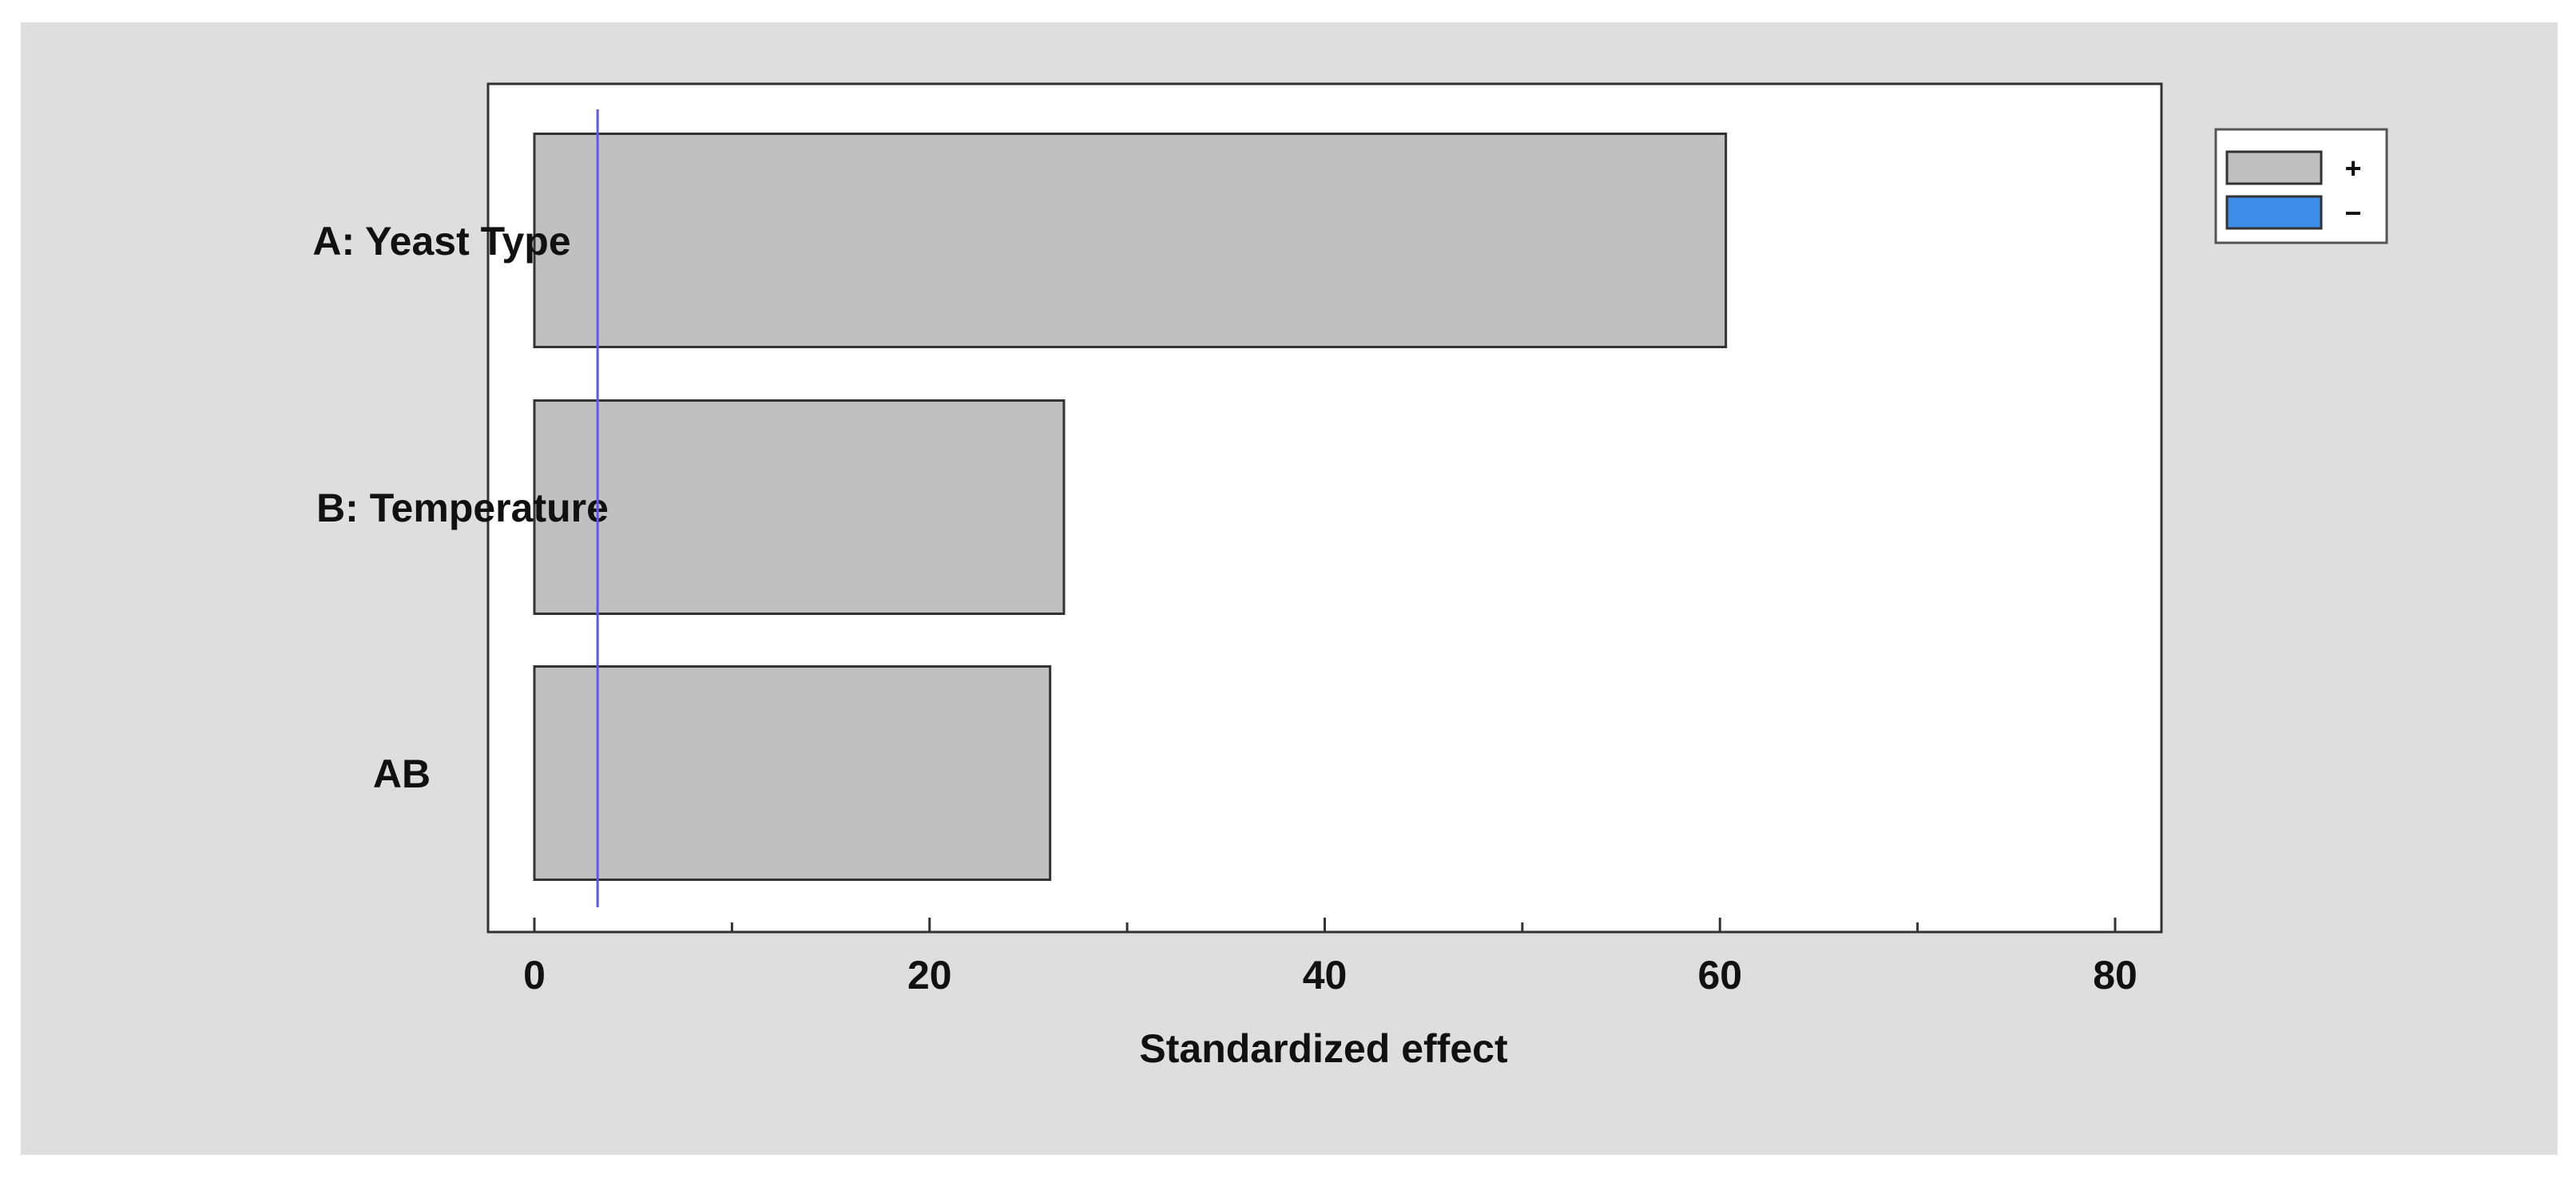  I want to click on x-tick-label-5: 80, so click(2115, 975).